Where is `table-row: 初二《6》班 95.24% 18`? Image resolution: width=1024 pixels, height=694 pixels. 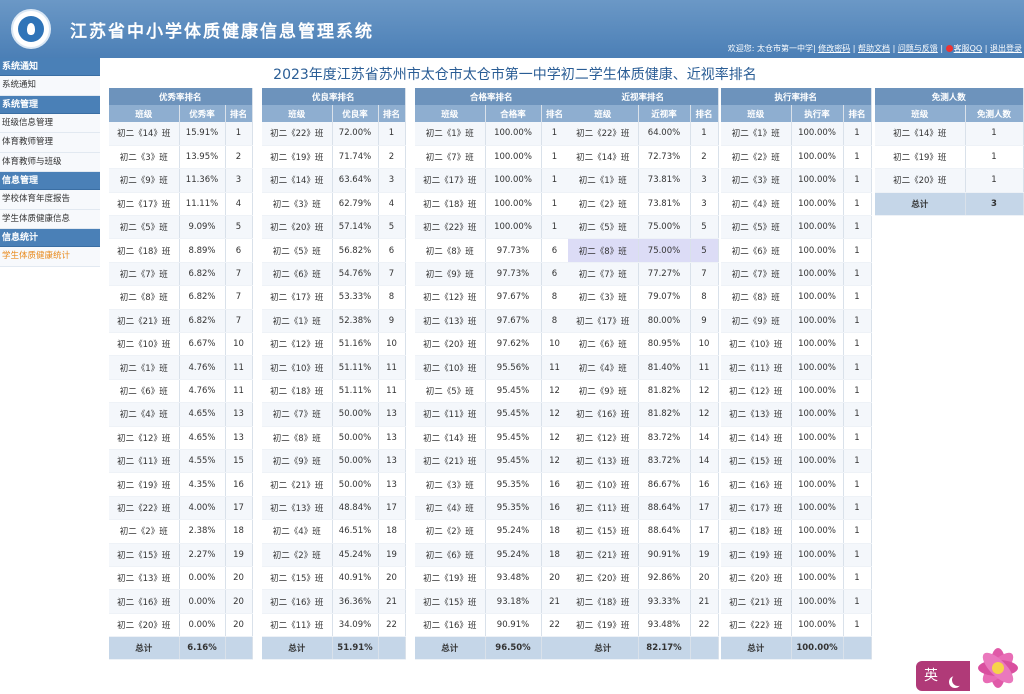 table-row: 初二《6》班 95.24% 18 is located at coordinates (492, 555).